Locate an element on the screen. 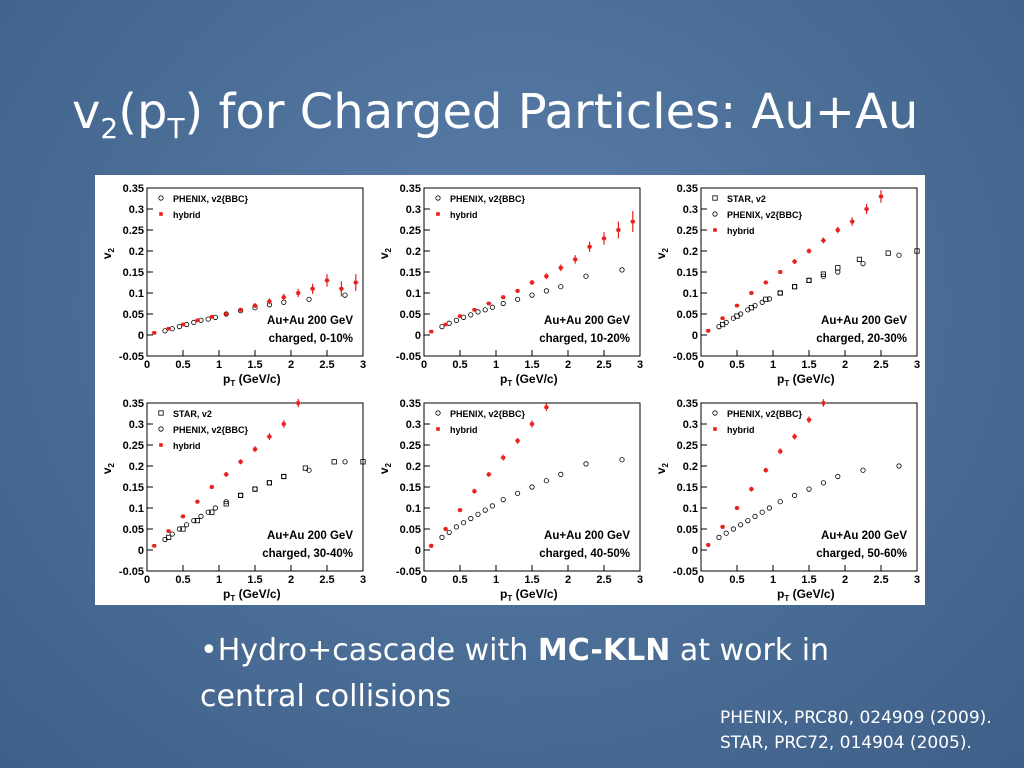  y-tick-label: 0.3 is located at coordinates (413, 210).